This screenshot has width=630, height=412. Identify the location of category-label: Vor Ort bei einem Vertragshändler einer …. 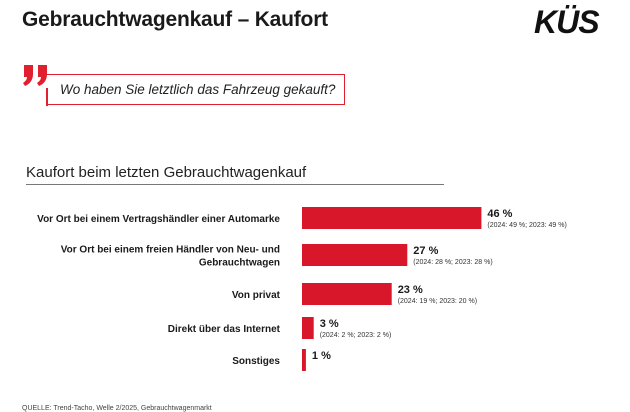
(158, 219).